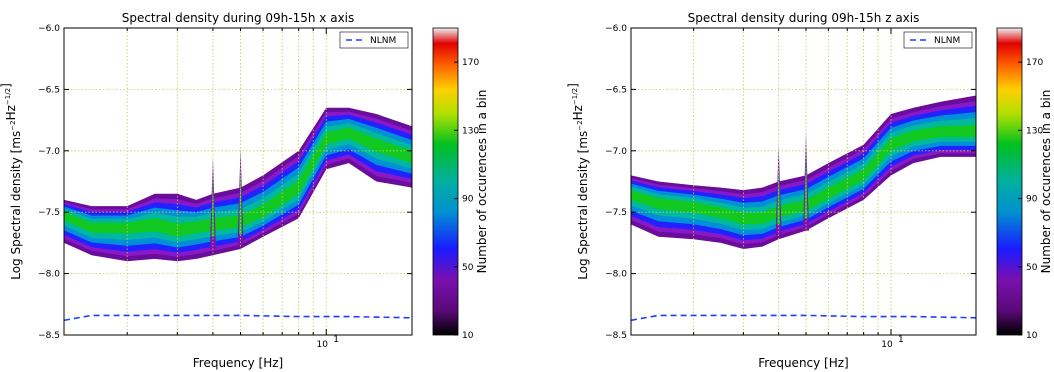 The height and width of the screenshot is (372, 1054). What do you see at coordinates (238, 18) in the screenshot?
I see `chart-title: Spectral density during 09h-15h x axis` at bounding box center [238, 18].